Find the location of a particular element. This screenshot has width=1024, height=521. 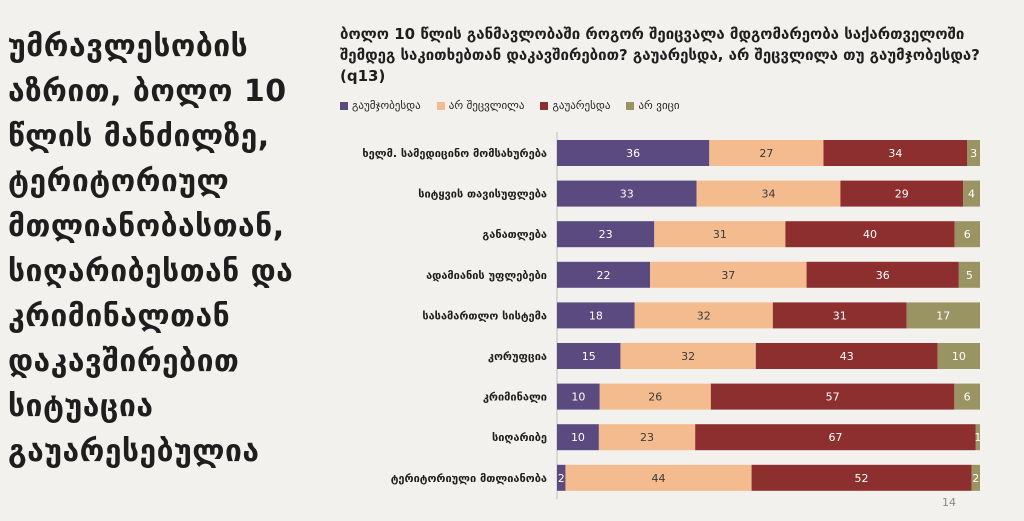

headline-line: წლის მანძილზე, is located at coordinates (139, 136).